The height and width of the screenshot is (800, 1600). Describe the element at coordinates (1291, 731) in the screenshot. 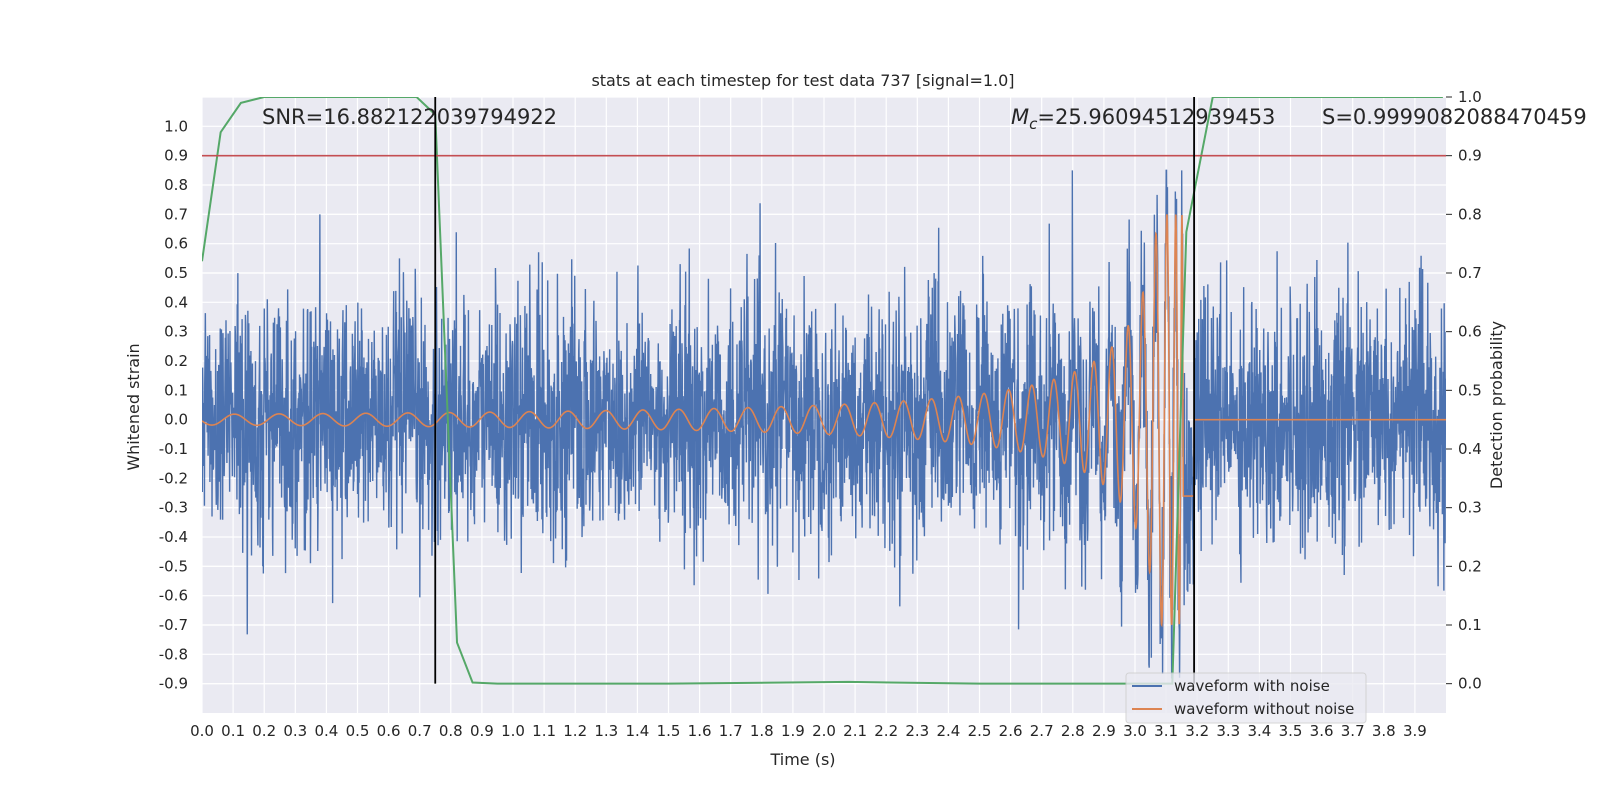

I see `x-tick-label: 3.5` at that location.